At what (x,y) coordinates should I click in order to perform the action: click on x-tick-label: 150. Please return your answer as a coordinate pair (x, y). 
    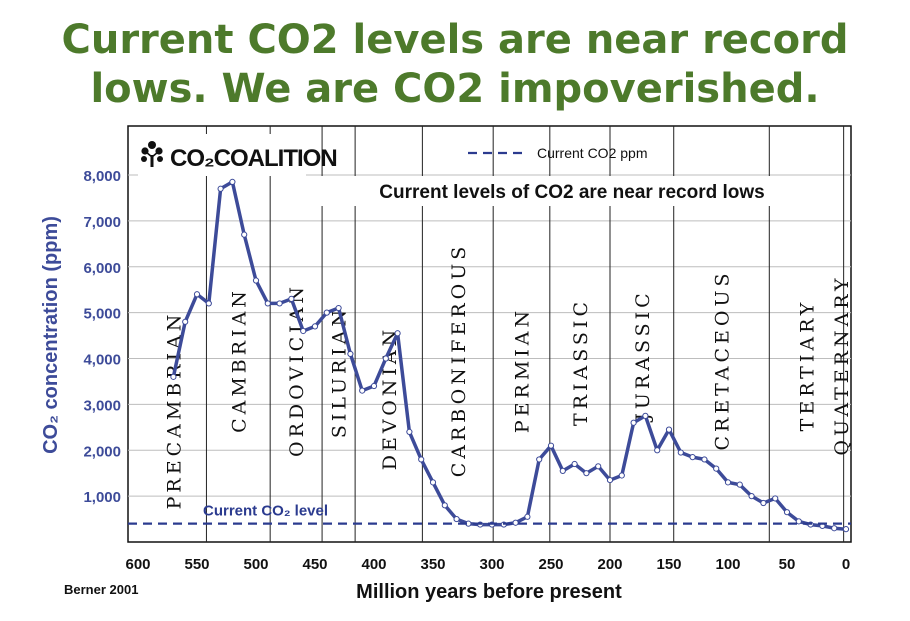
    Looking at the image, I should click on (668, 564).